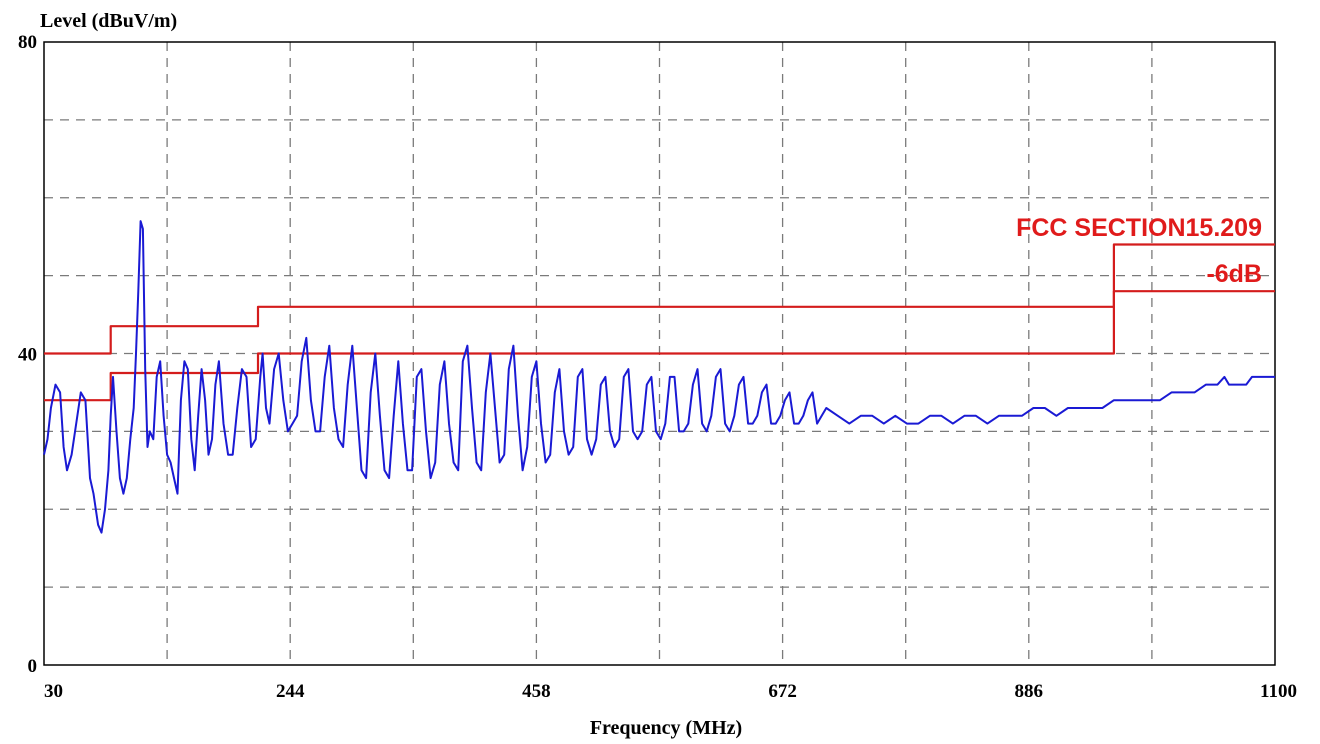 The width and height of the screenshot is (1320, 744). I want to click on limit-line-label: FCC SECTION15.209, so click(1139, 228).